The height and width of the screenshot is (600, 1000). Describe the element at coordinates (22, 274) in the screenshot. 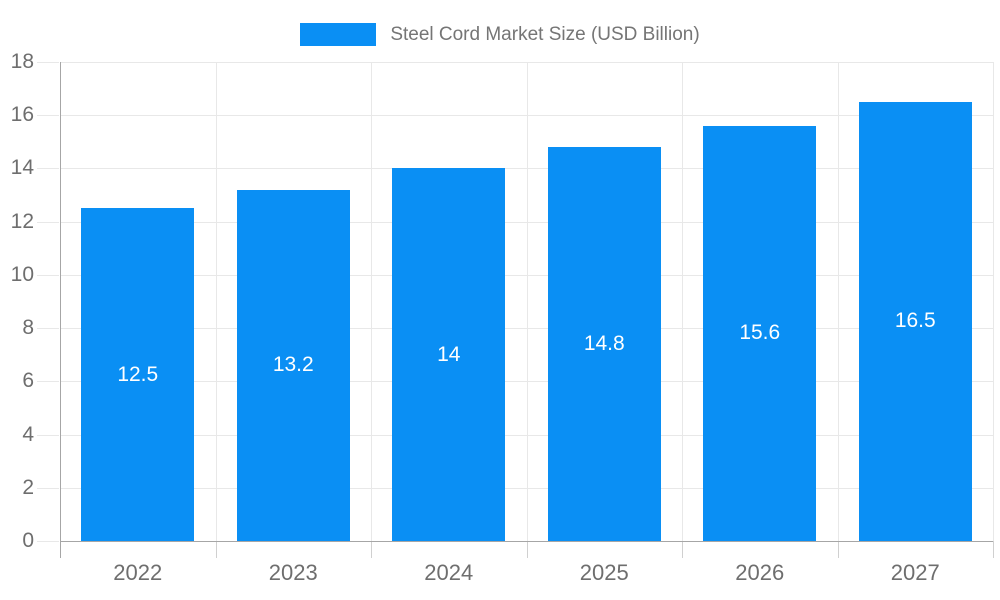

I see `y-axis-label: 10` at that location.